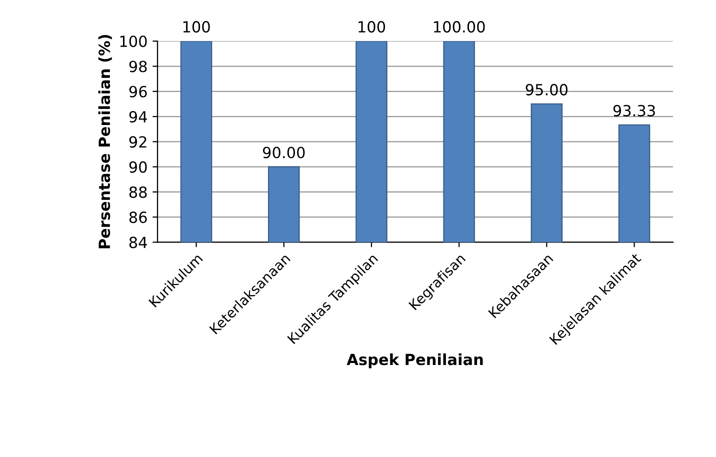  What do you see at coordinates (459, 27) in the screenshot?
I see `data-label: 100.00` at bounding box center [459, 27].